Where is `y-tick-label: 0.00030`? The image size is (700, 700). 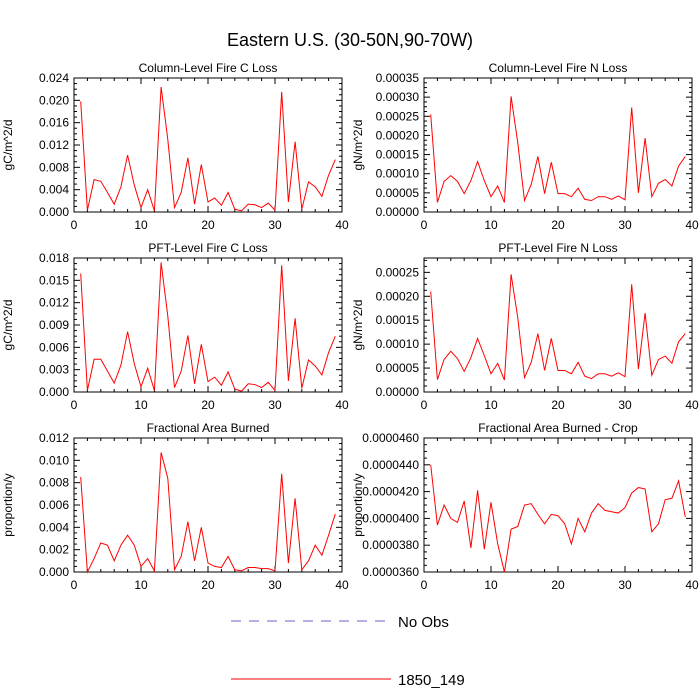
y-tick-label: 0.00030 is located at coordinates (398, 97).